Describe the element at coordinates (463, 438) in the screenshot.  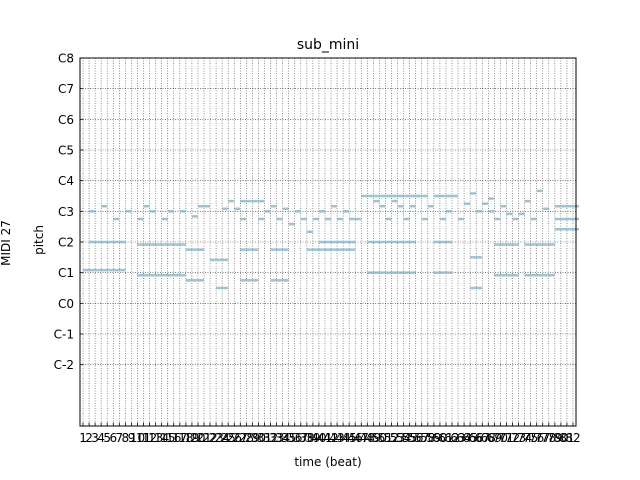
I see `x-tick-label: 64` at that location.